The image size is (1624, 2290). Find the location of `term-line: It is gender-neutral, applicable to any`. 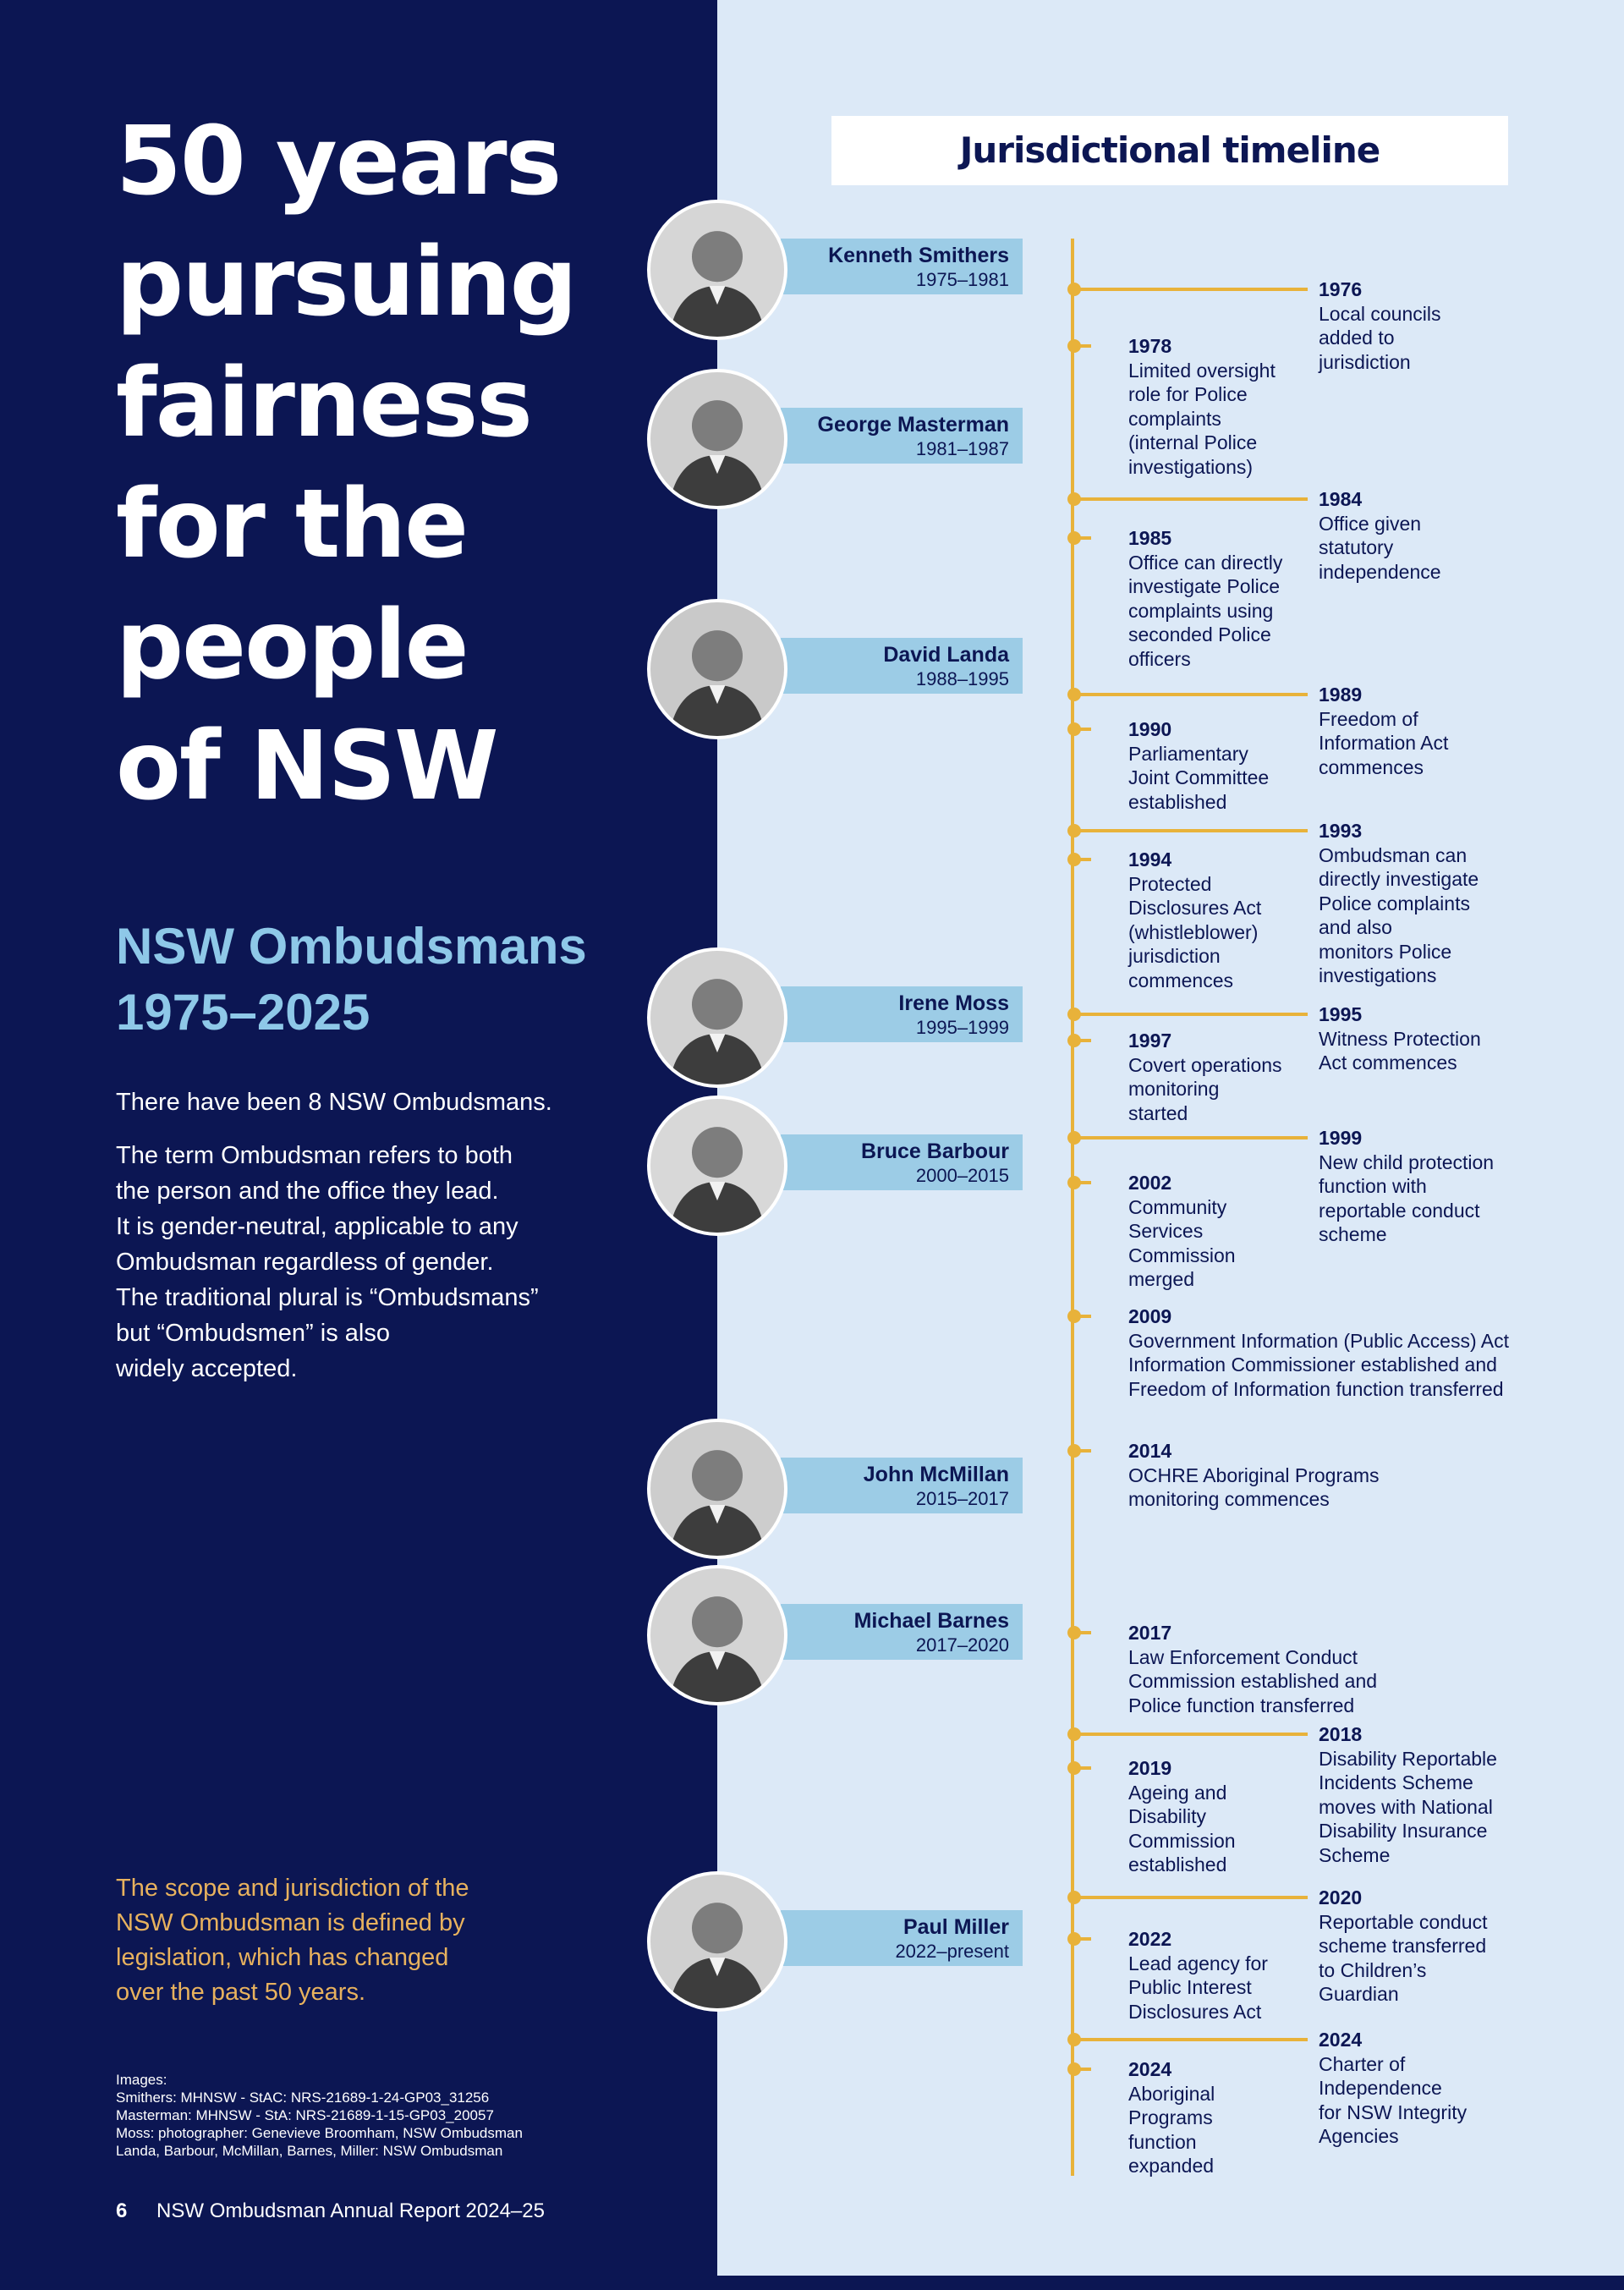

term-line: It is gender-neutral, applicable to any is located at coordinates (317, 1227).